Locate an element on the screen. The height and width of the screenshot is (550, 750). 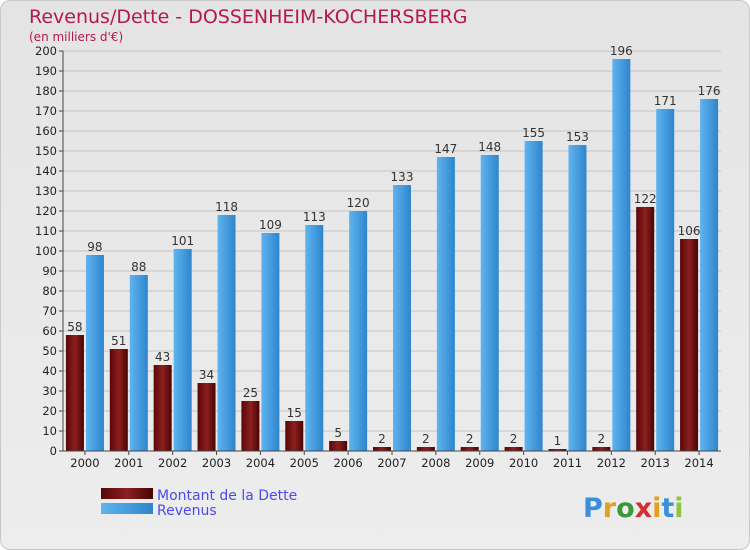
data-label-revenue: 171 is located at coordinates (665, 101).